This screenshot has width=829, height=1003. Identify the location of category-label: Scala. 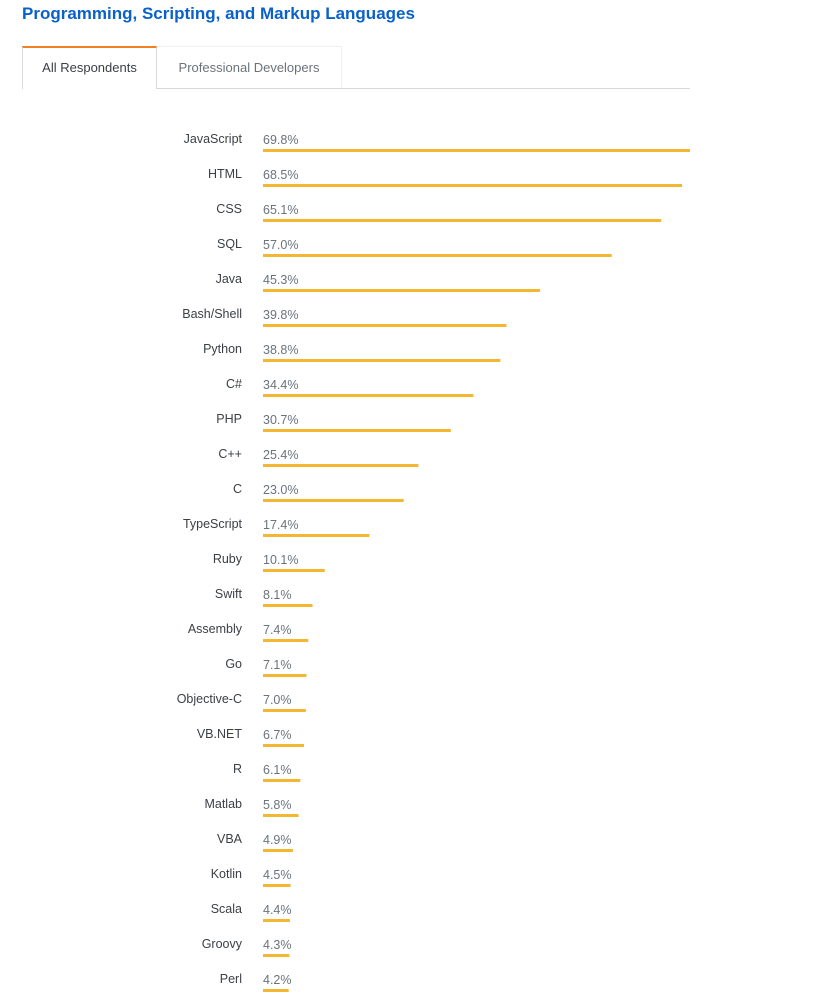
(226, 909).